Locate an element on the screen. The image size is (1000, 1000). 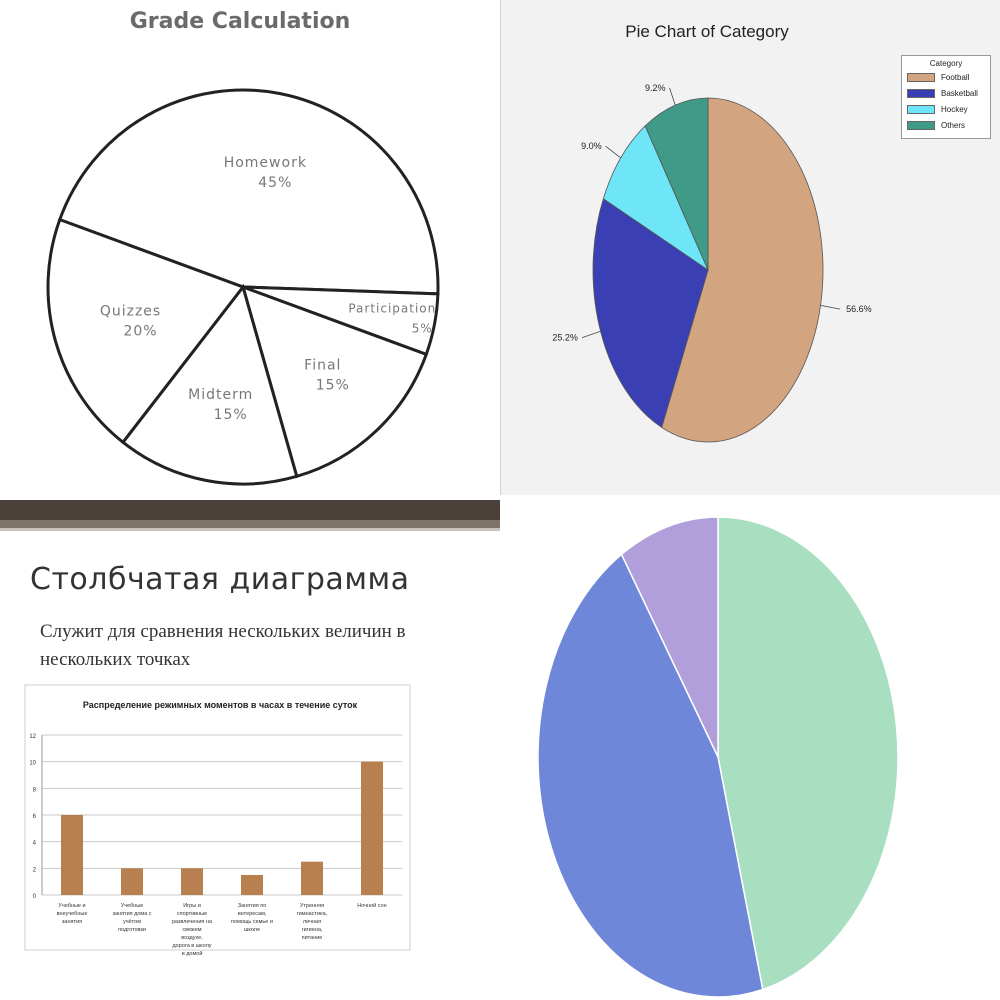
bar-chart-frame is located at coordinates (217, 817).